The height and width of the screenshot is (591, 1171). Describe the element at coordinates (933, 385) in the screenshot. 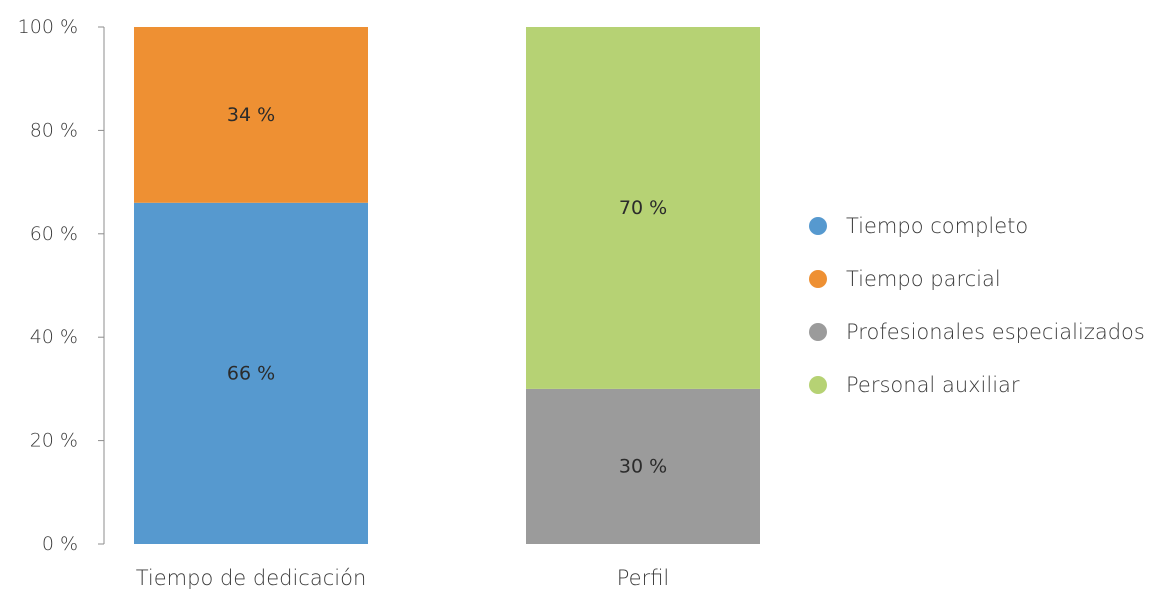

I see `legend-label: Personal auxiliar` at that location.